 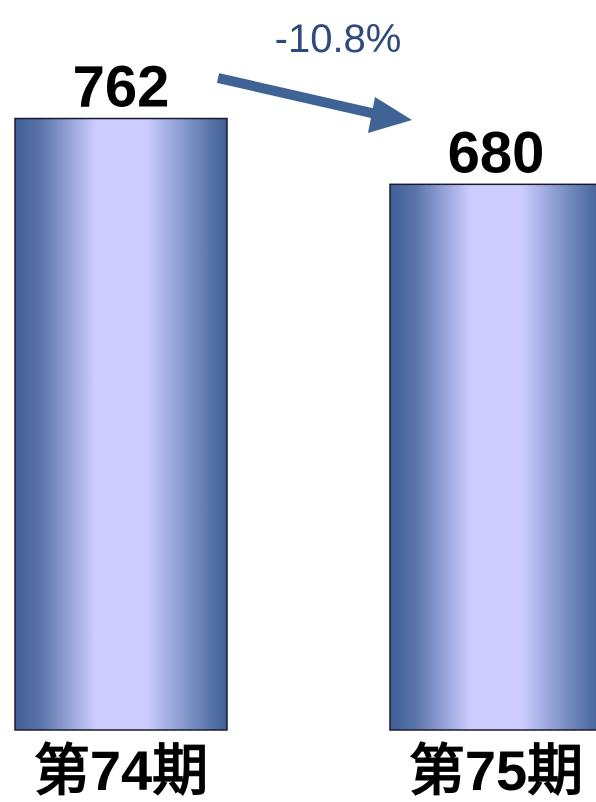 I want to click on decrease-arrow-shaft, so click(x=301, y=97).